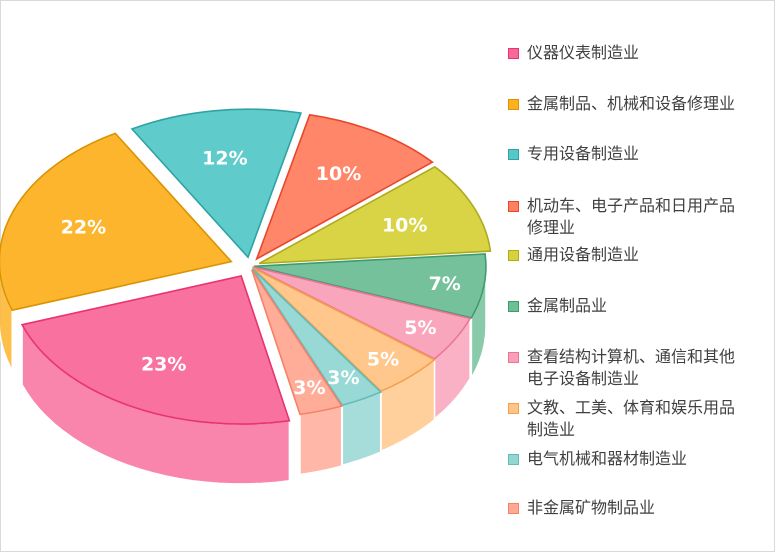 The height and width of the screenshot is (552, 775). What do you see at coordinates (631, 103) in the screenshot?
I see `legend-label-2: 金属制品、机械和设备修理业` at bounding box center [631, 103].